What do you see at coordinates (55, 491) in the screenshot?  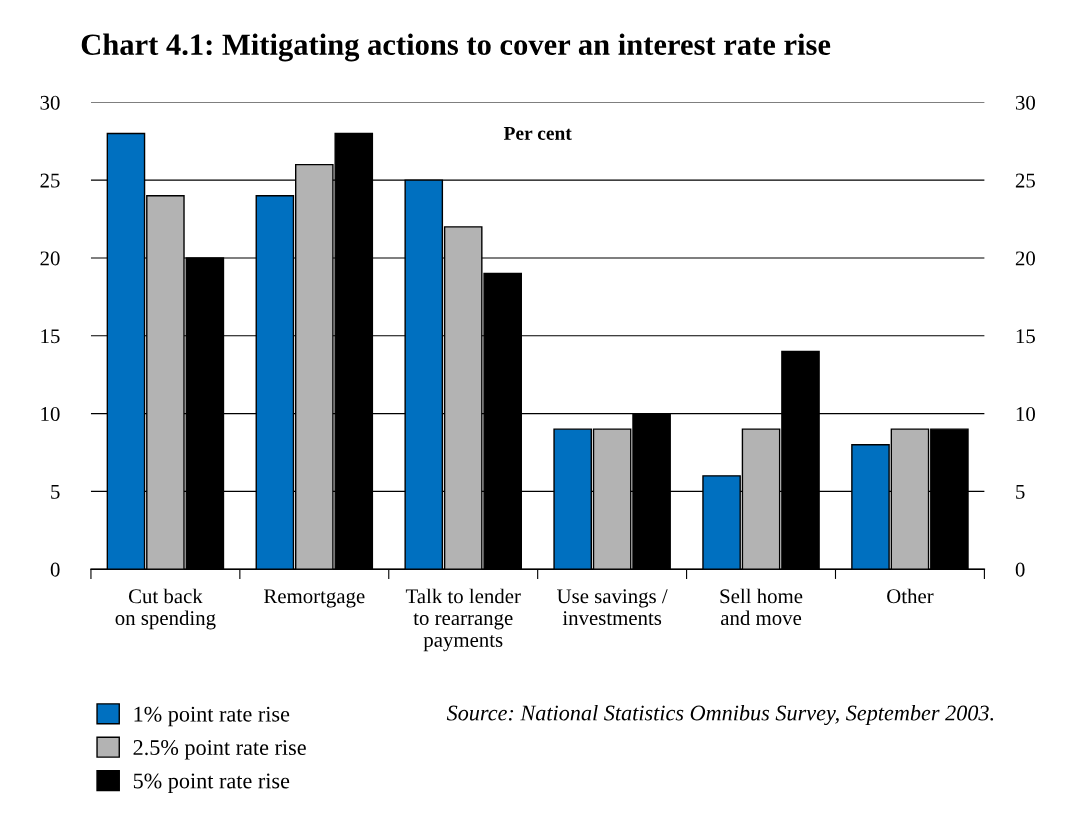 I see `y-tick-label: 5` at bounding box center [55, 491].